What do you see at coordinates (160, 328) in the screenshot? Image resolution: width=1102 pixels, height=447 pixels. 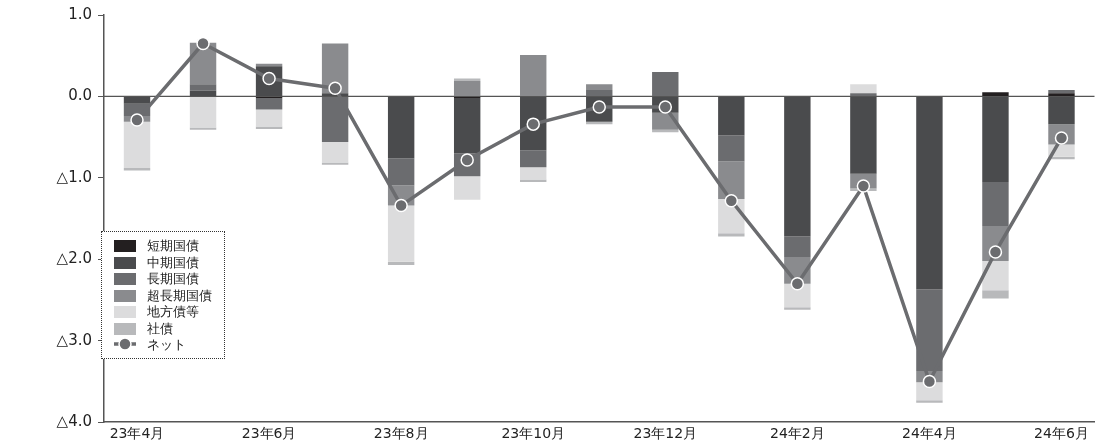 I see `legend-label: 社債` at bounding box center [160, 328].